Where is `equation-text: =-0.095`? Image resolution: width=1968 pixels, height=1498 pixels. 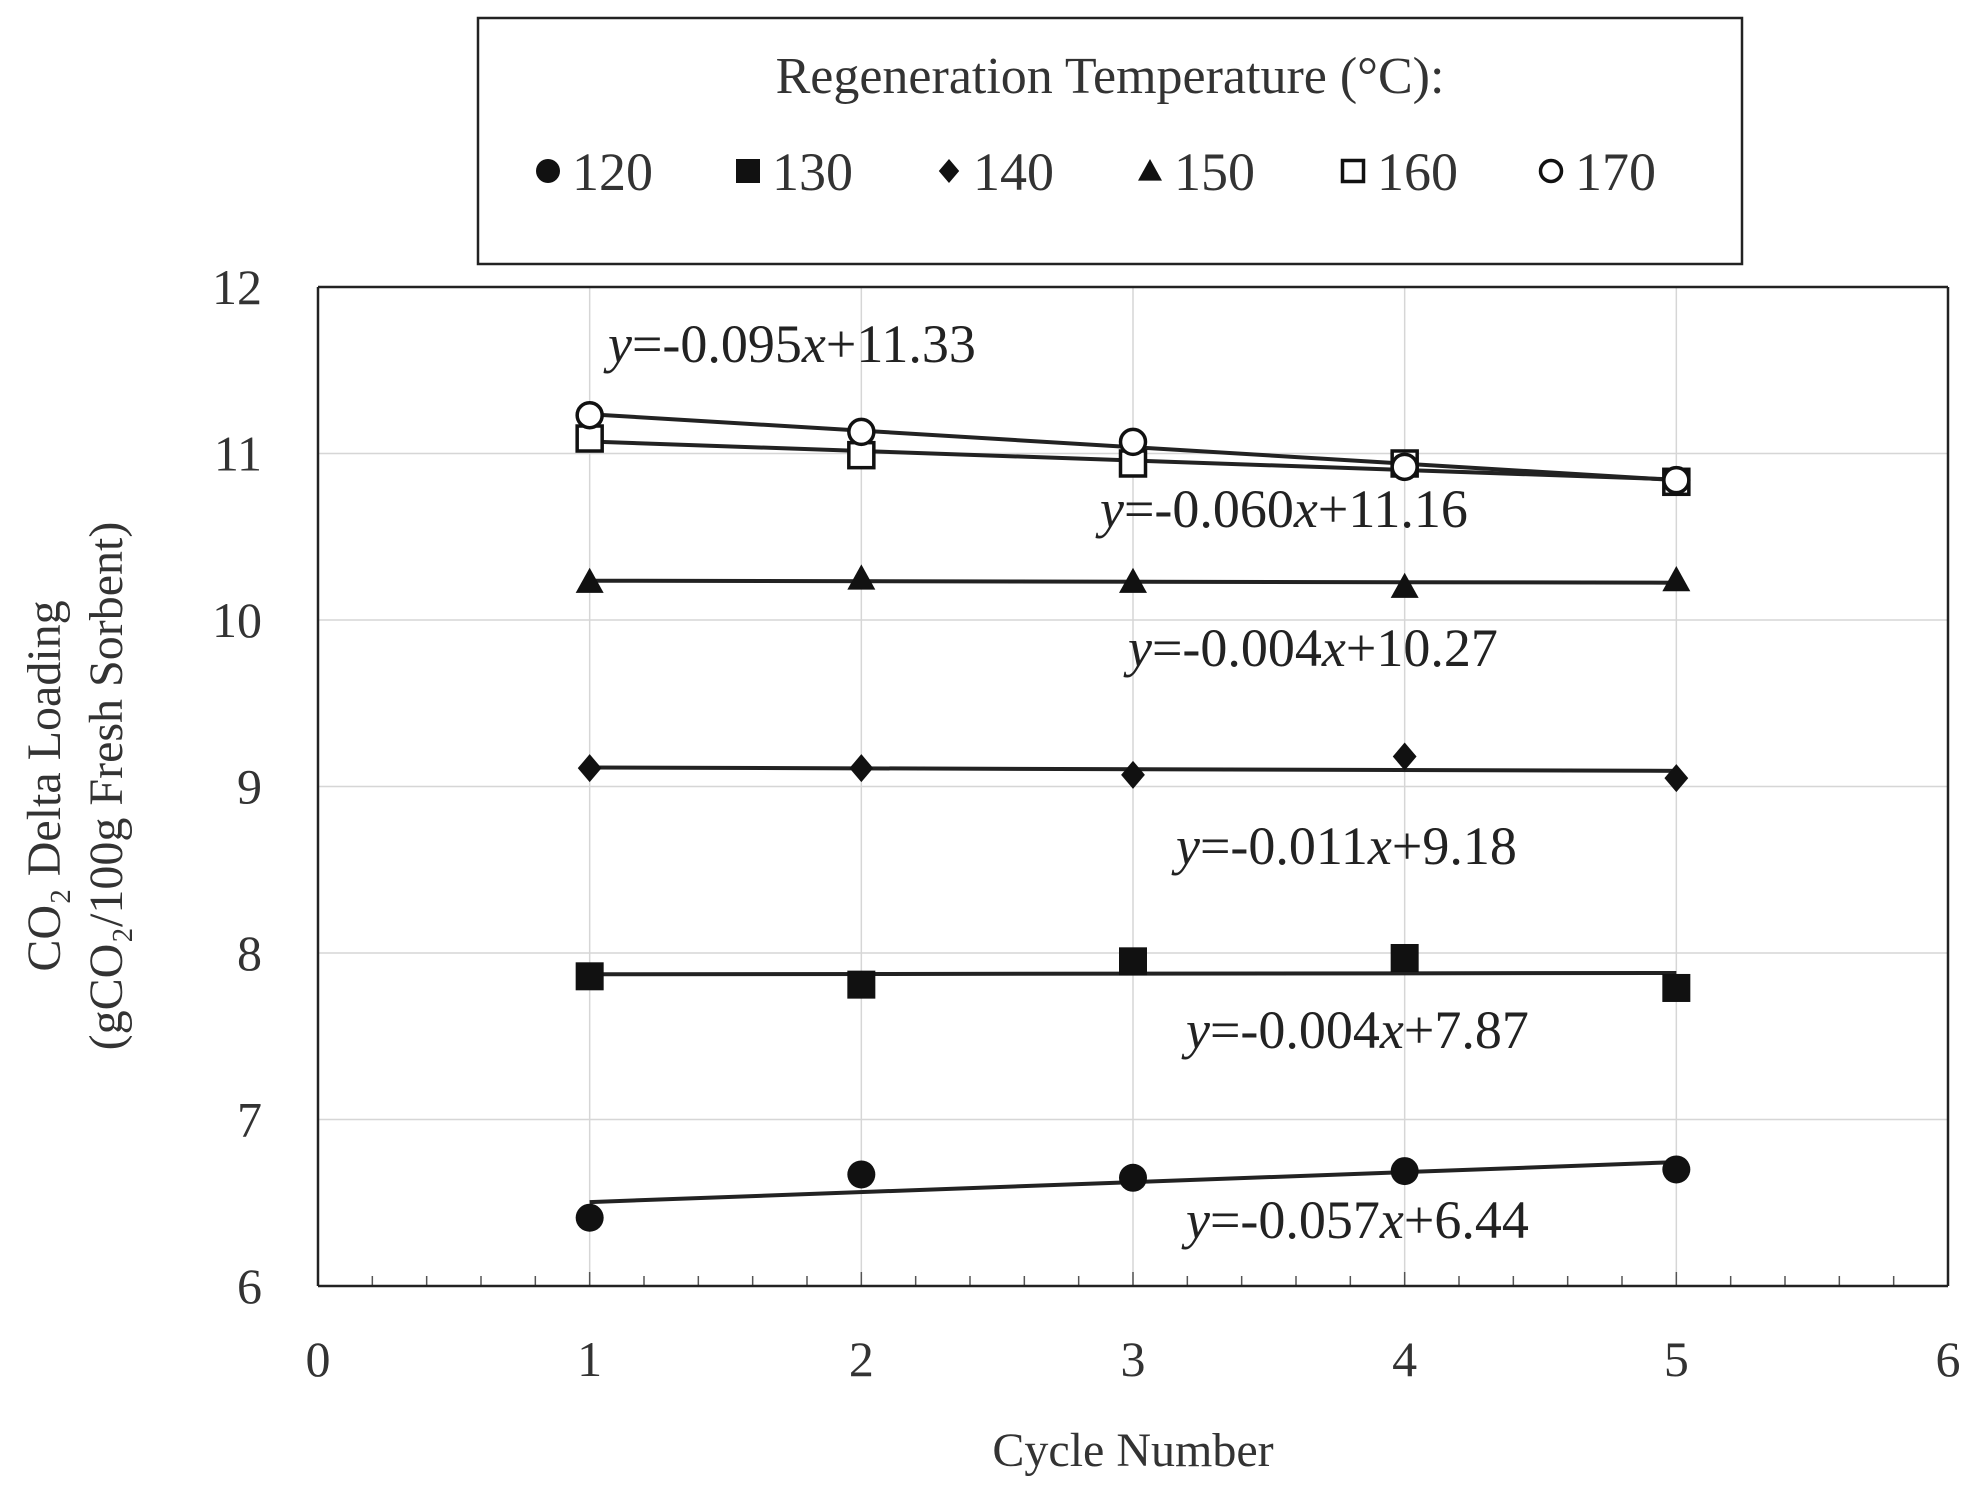 equation-text: =-0.095 is located at coordinates (717, 344).